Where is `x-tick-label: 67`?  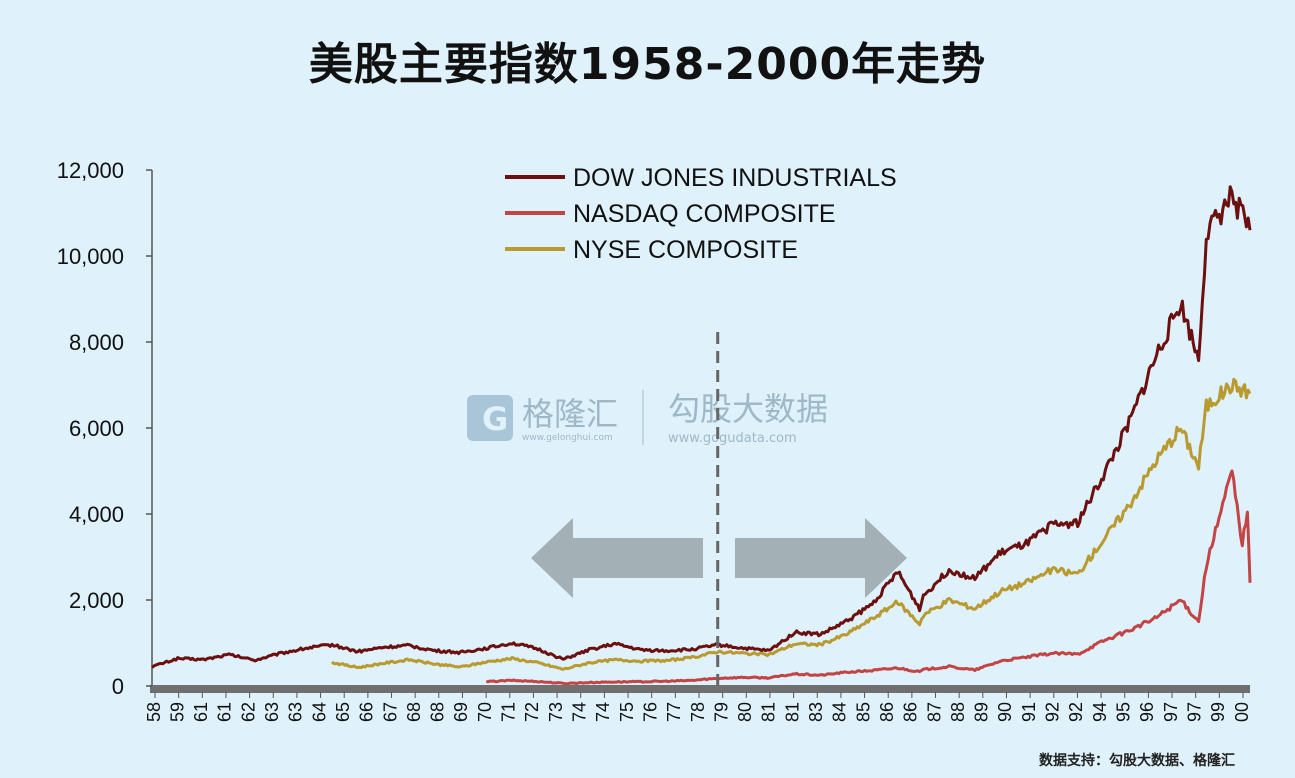
x-tick-label: 67 is located at coordinates (390, 712).